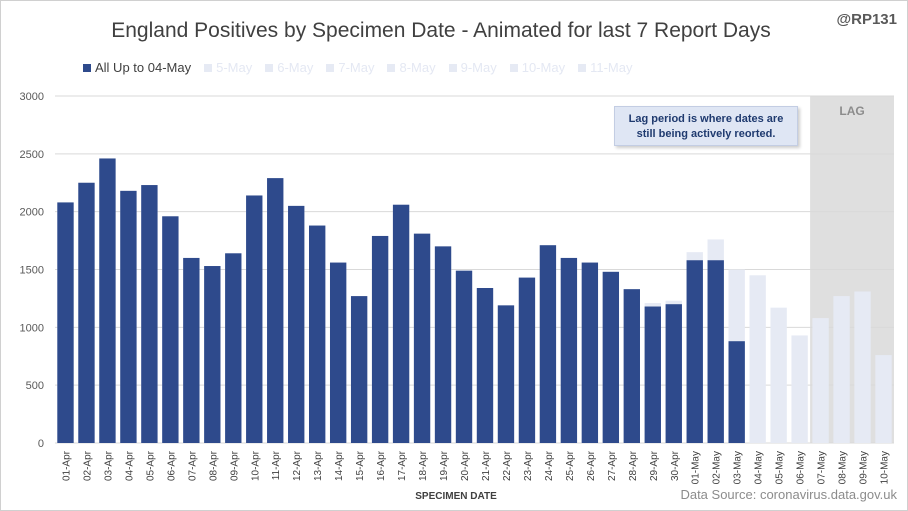  I want to click on legend-item: 11-May, so click(605, 67).